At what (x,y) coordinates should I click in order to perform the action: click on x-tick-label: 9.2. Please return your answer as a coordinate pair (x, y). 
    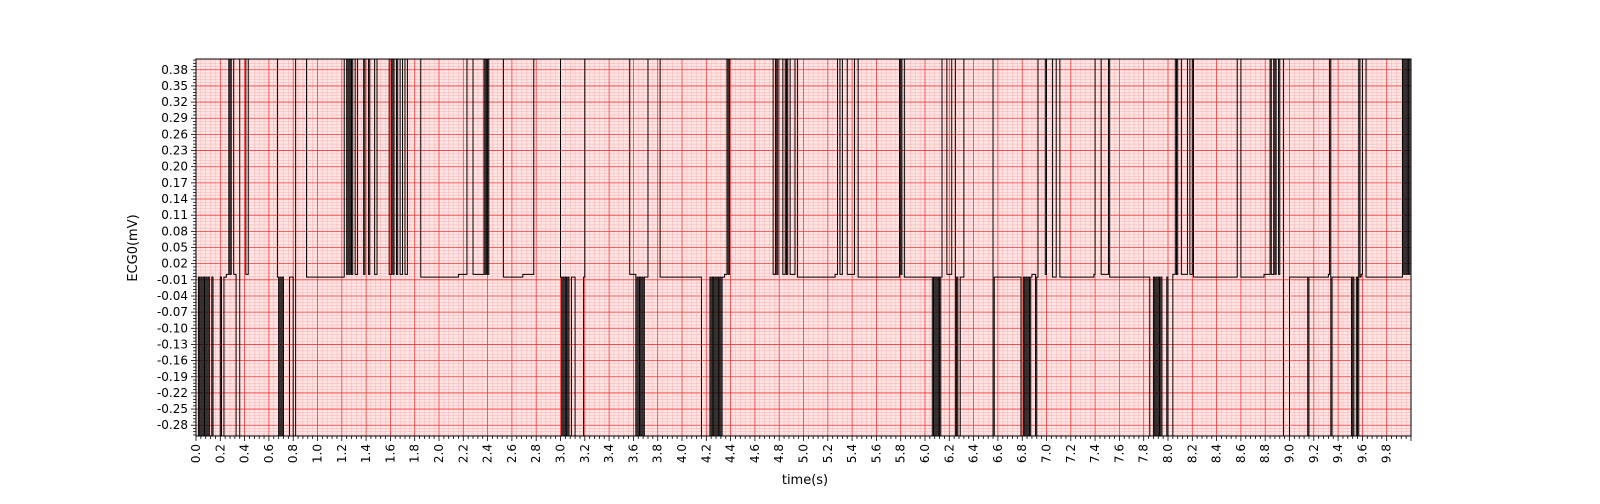
    Looking at the image, I should click on (1314, 453).